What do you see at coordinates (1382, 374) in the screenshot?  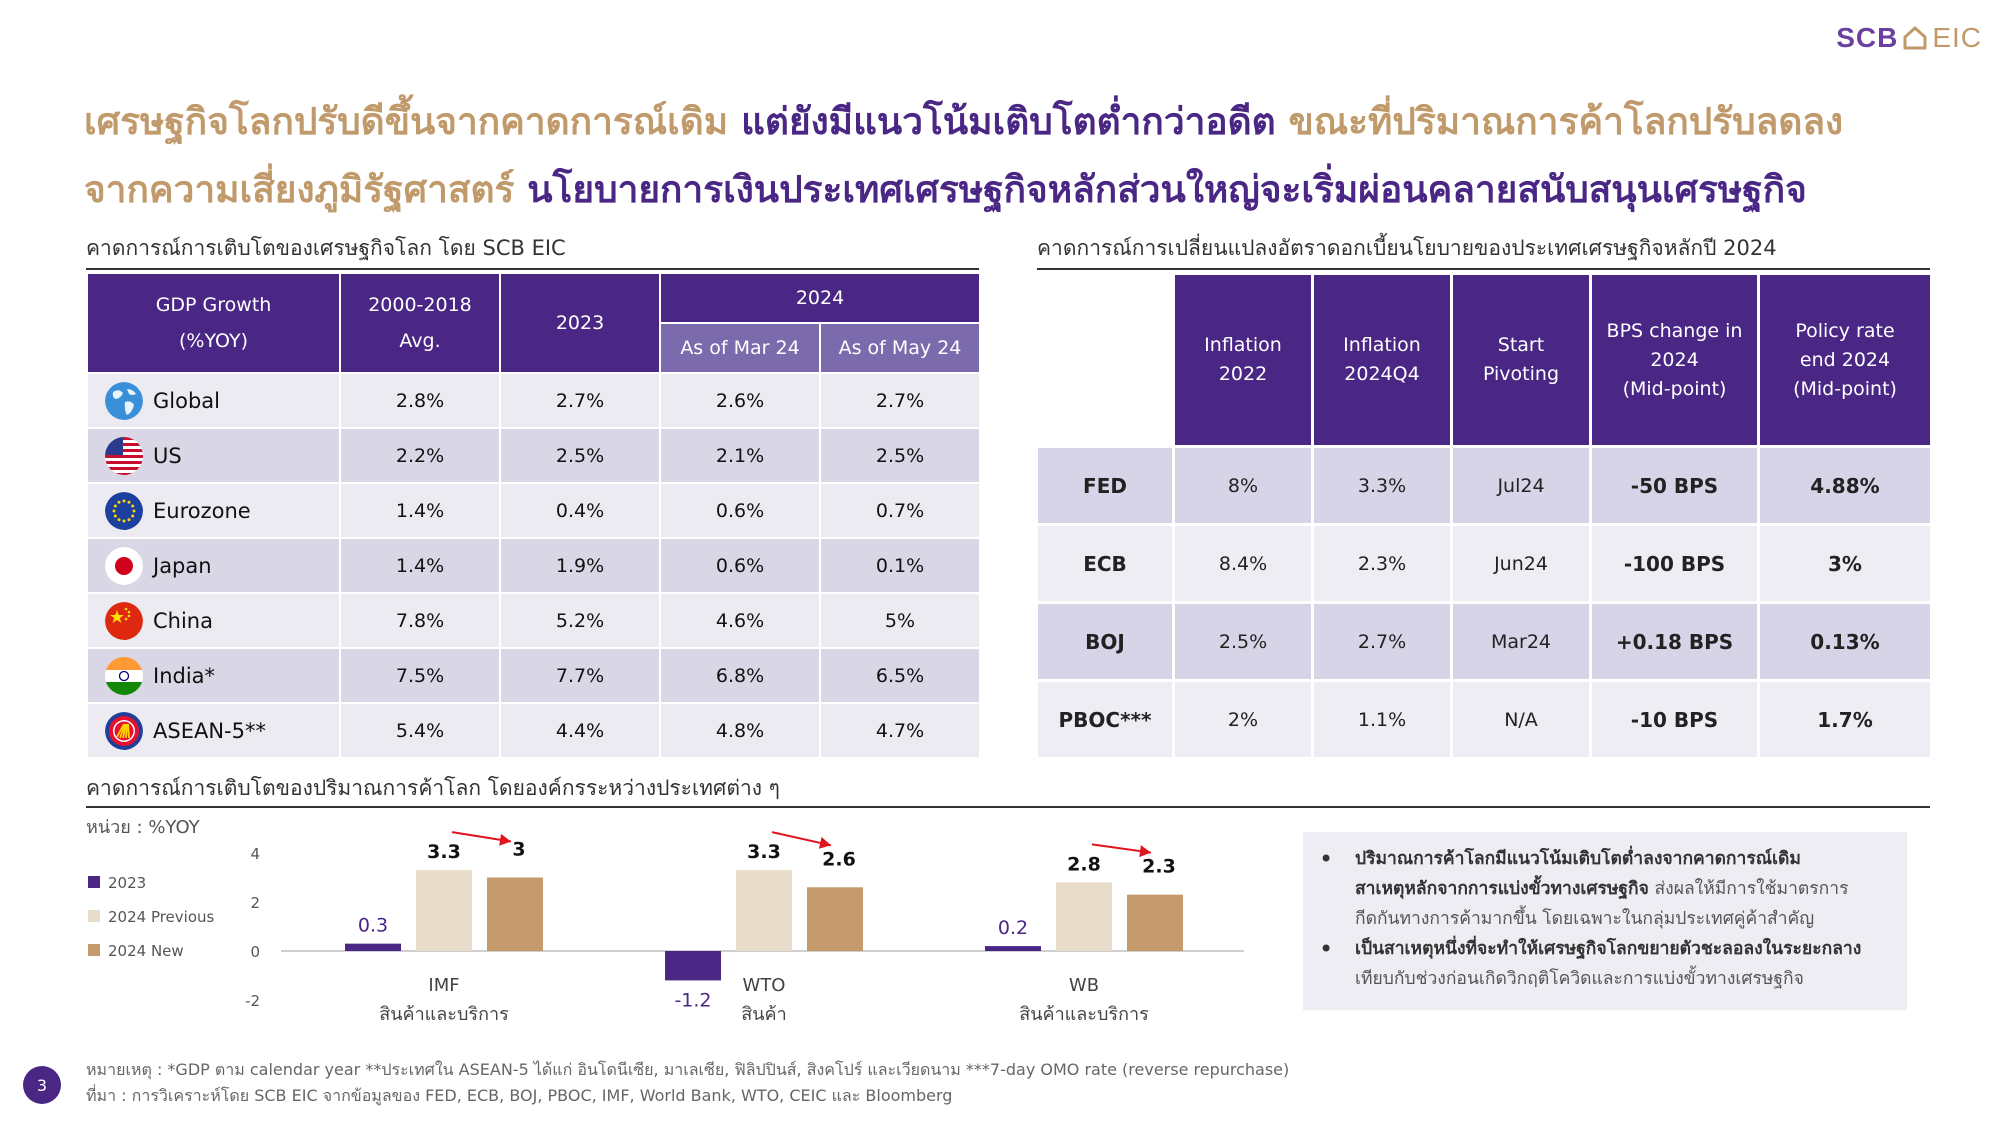 I see `header-inflation-2024q4-l2: 2024Q4` at bounding box center [1382, 374].